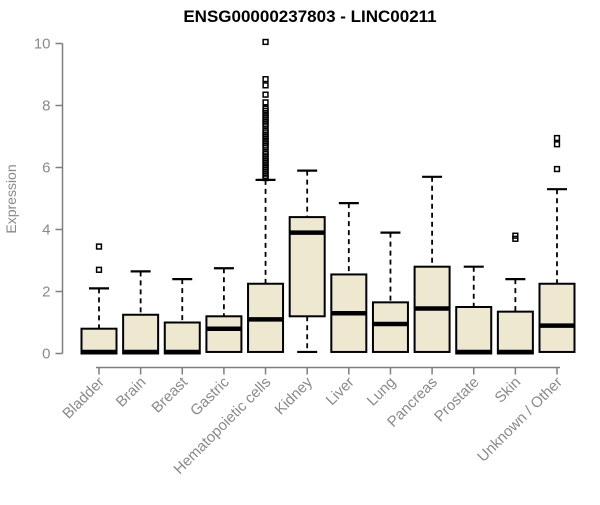 The height and width of the screenshot is (505, 600). I want to click on y-tick-label: 10, so click(42, 44).